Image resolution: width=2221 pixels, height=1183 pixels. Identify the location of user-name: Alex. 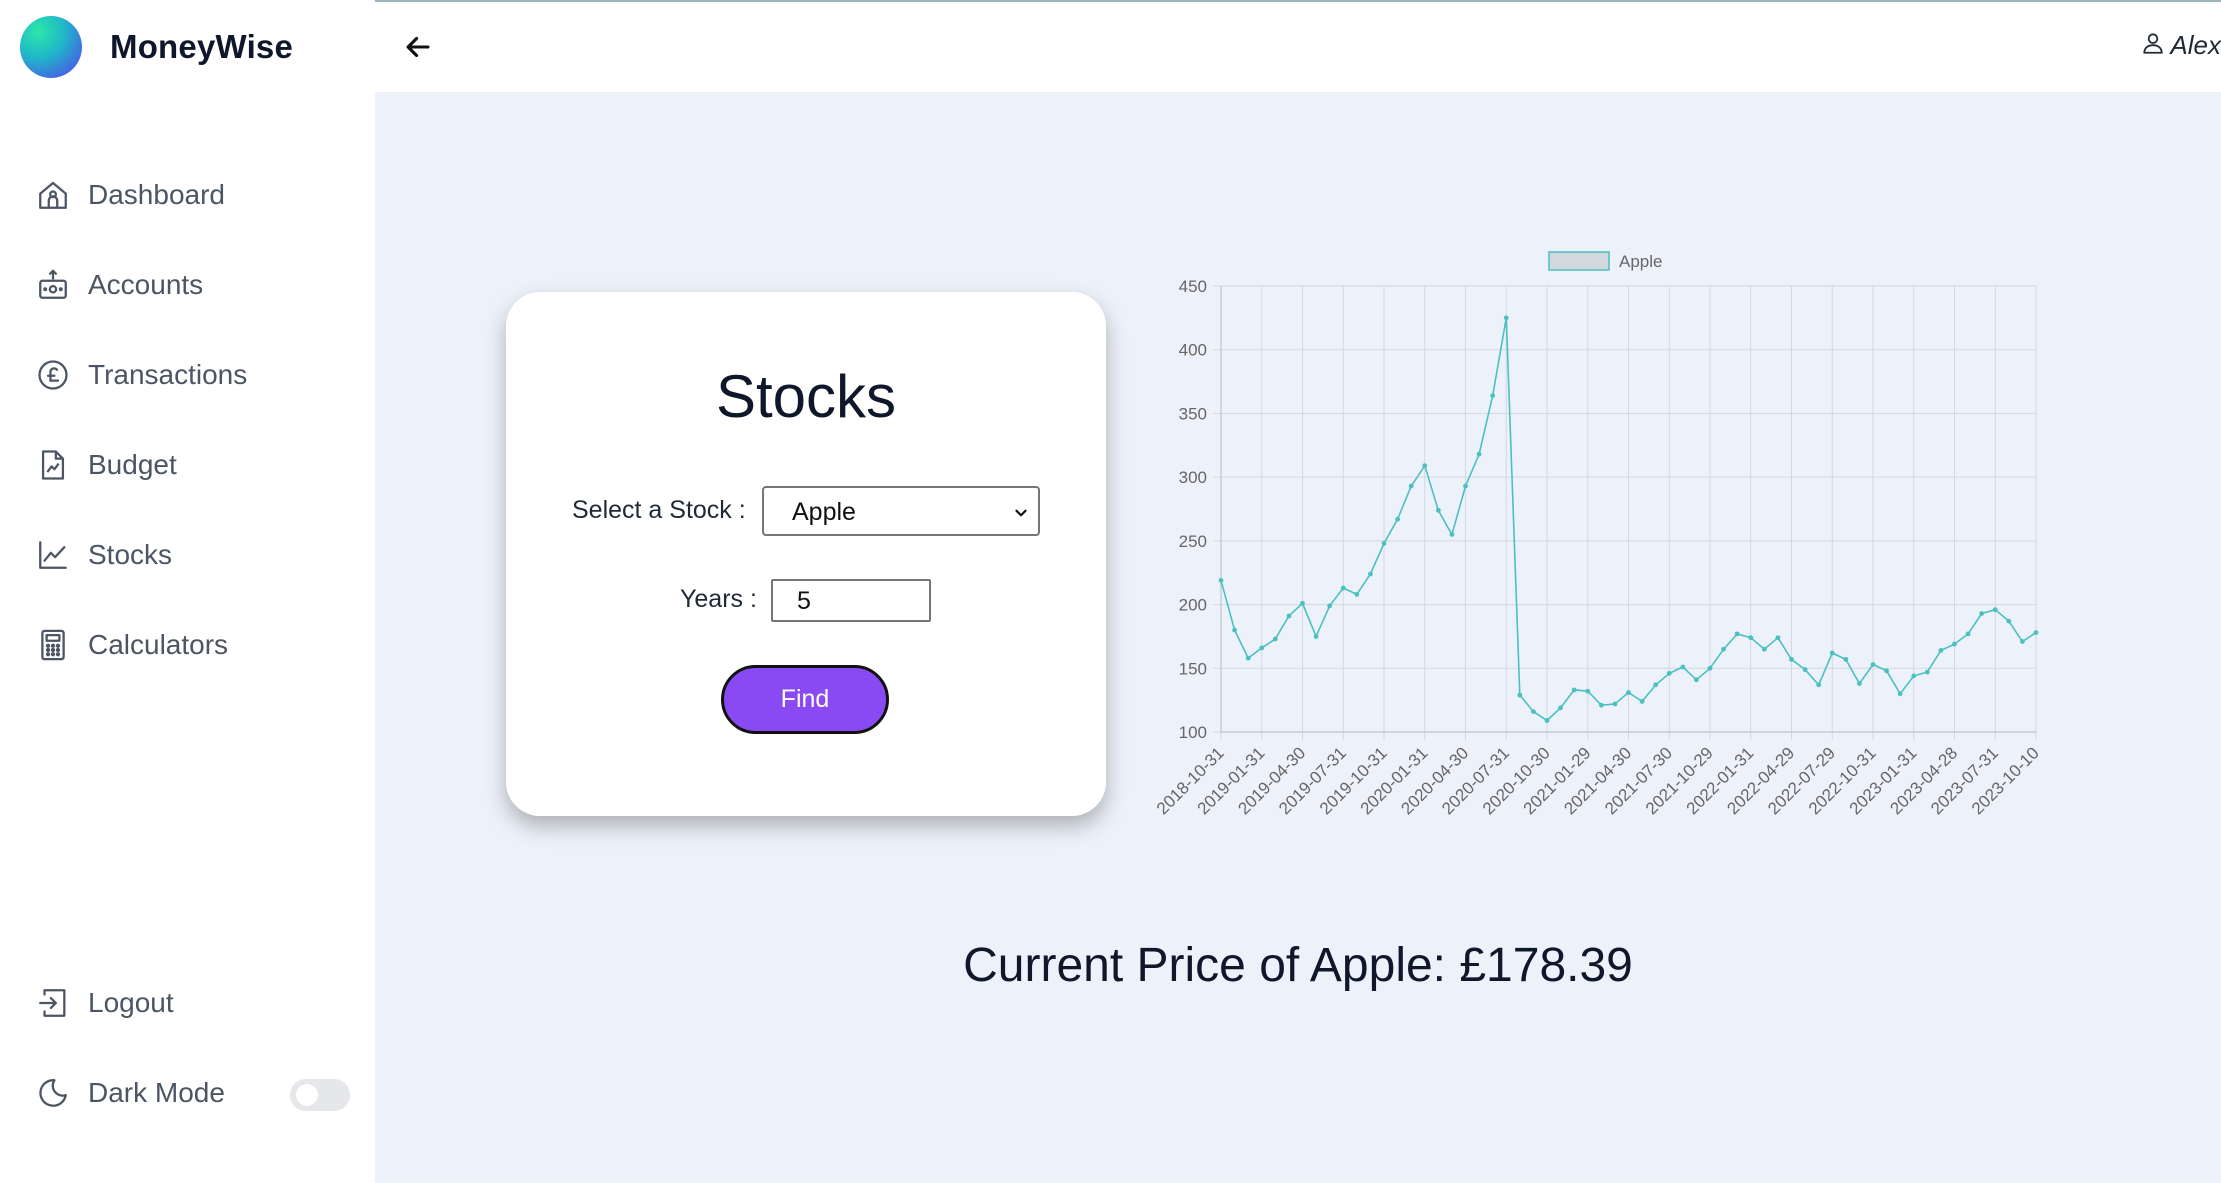
(2195, 45).